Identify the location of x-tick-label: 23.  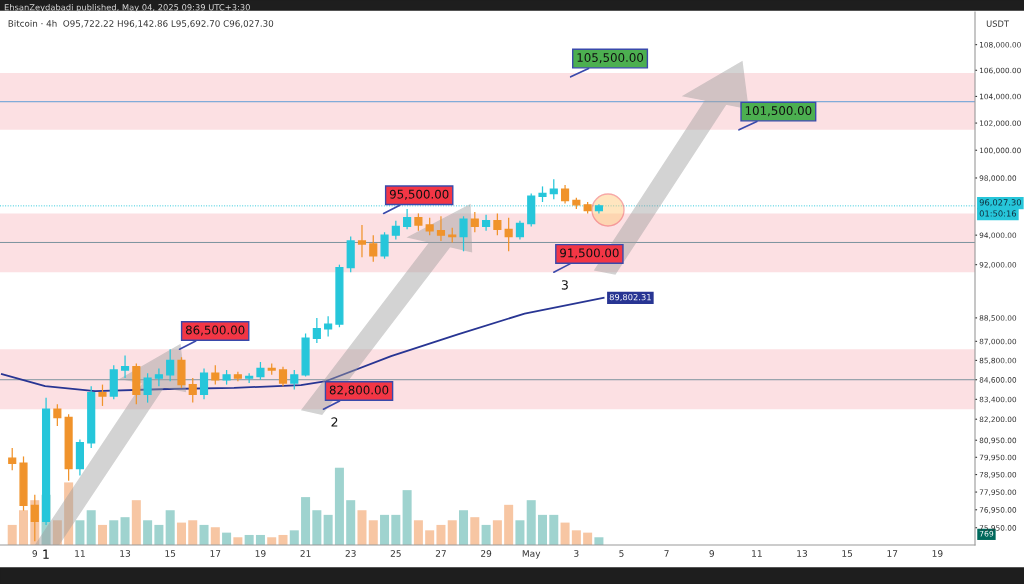
(350, 553).